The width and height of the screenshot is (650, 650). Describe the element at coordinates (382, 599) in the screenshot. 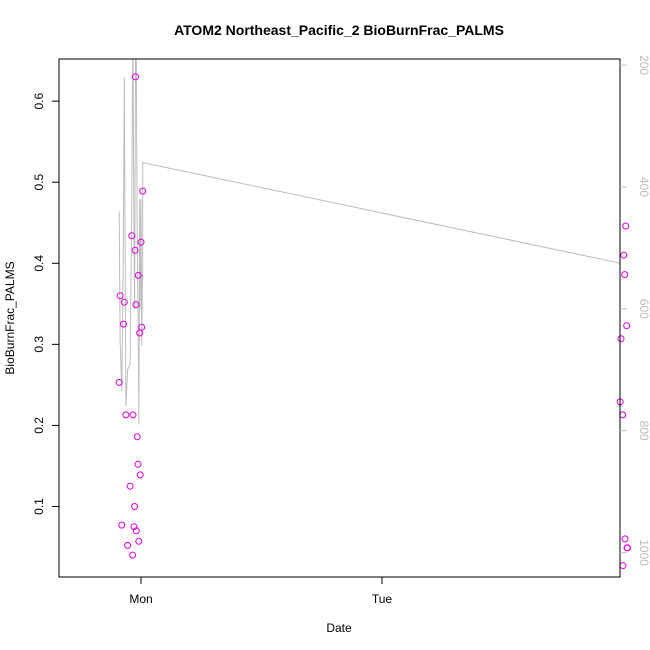

I see `x-tick-label: Tue` at that location.